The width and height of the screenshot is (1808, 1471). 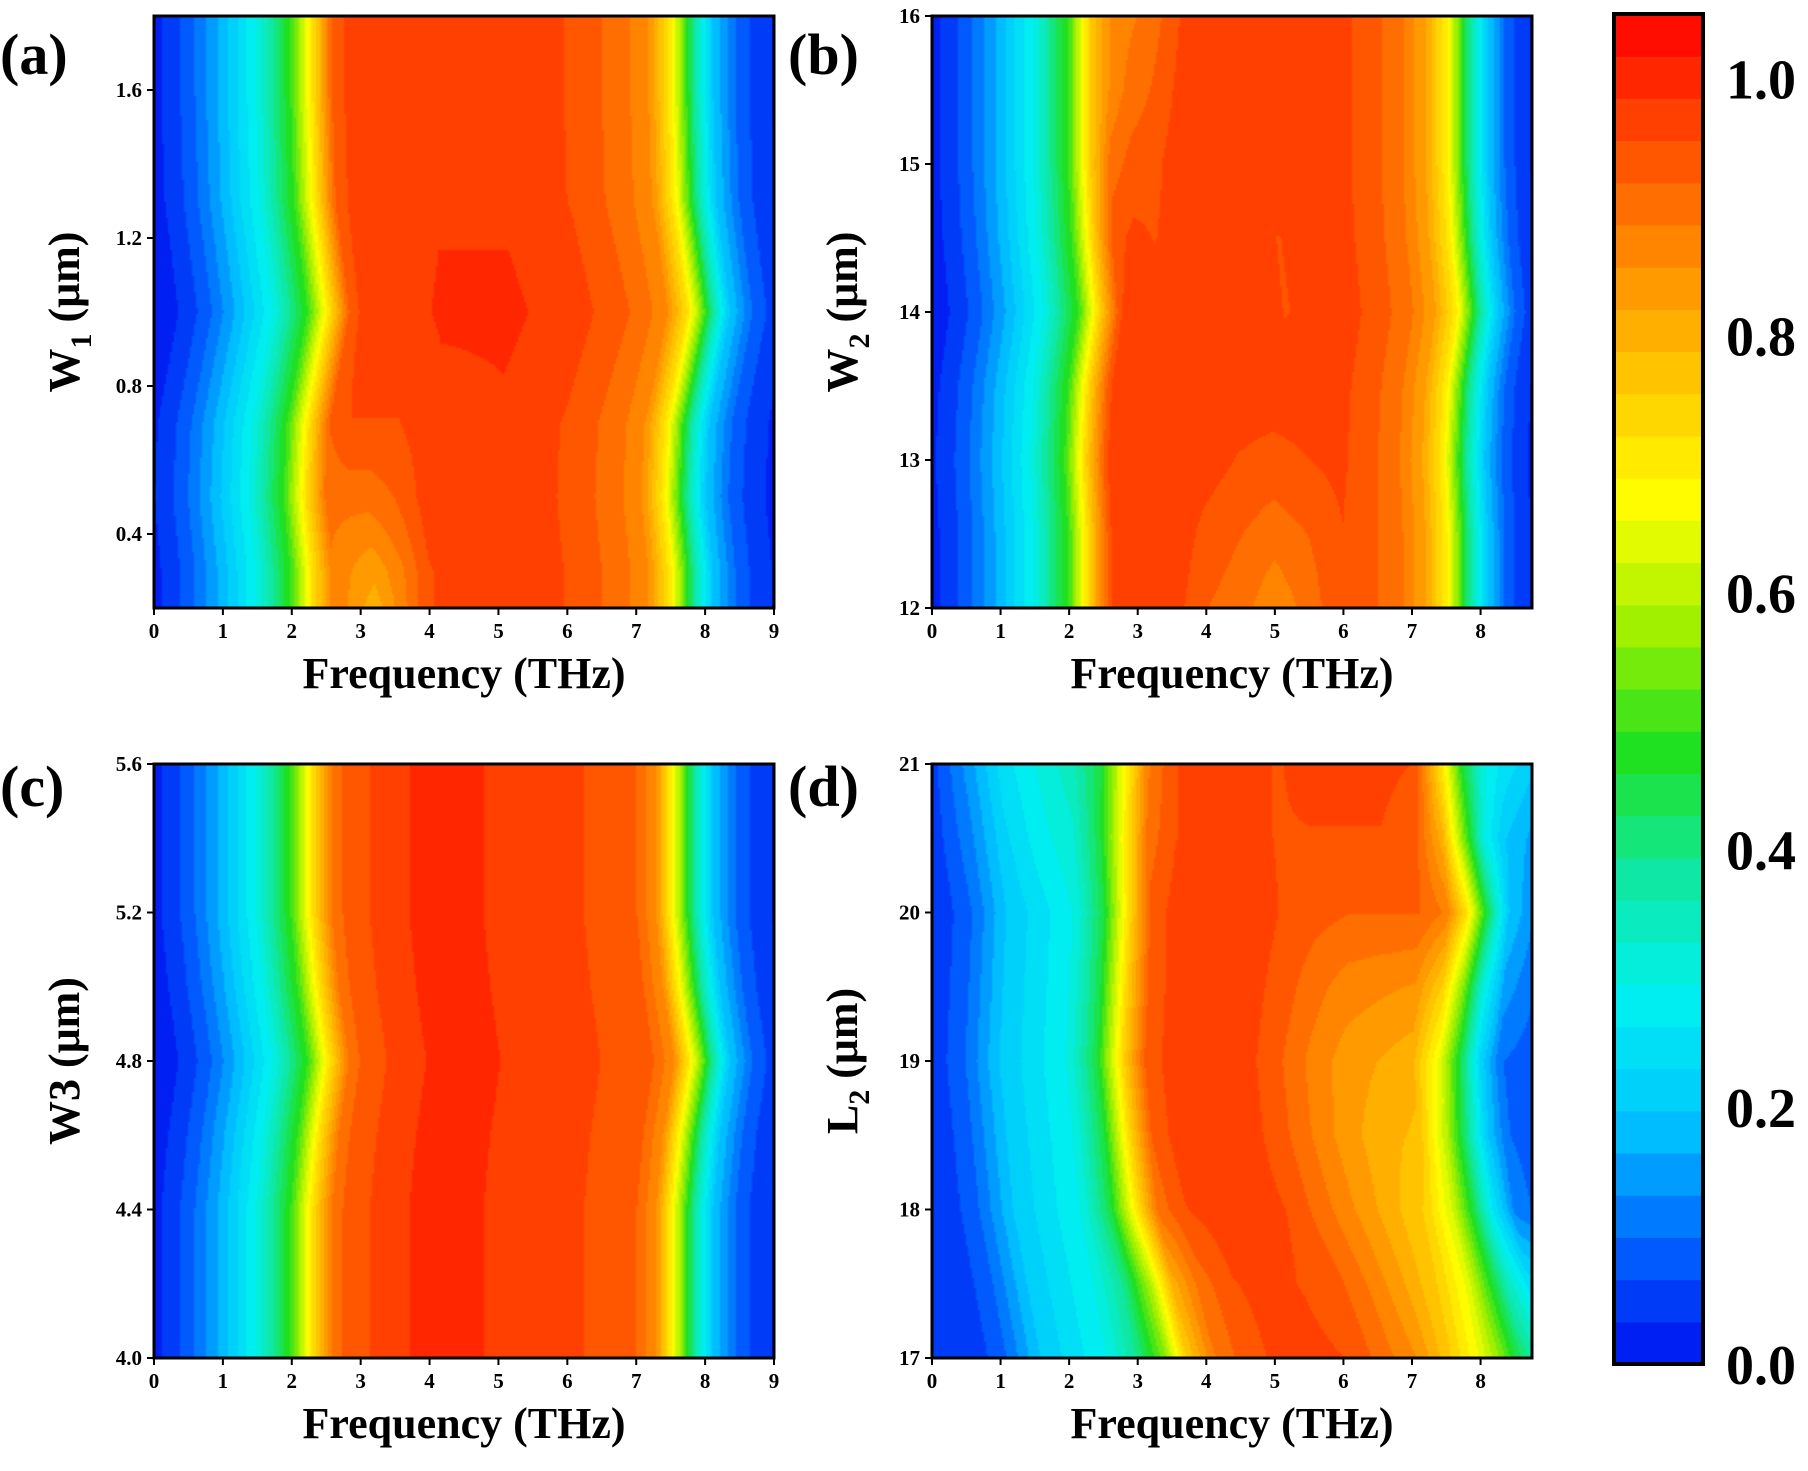 What do you see at coordinates (129, 764) in the screenshot?
I see `y-tick-label: 5.6` at bounding box center [129, 764].